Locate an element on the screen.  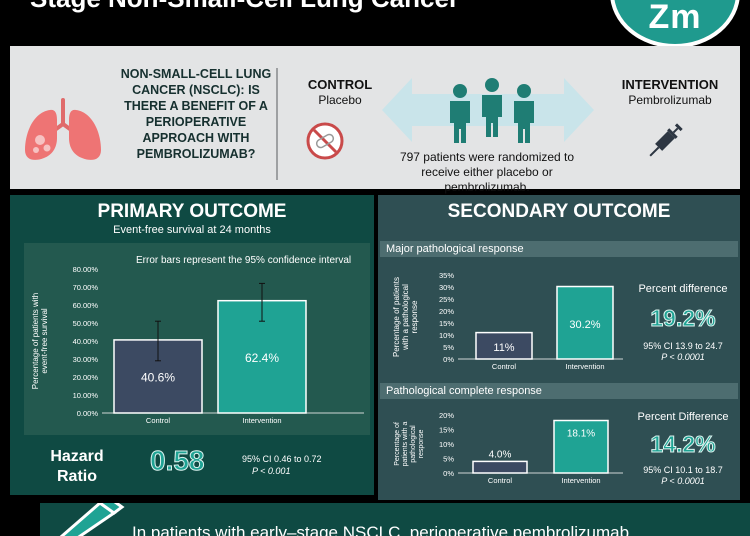
data-label: 11% is located at coordinates (503, 348).